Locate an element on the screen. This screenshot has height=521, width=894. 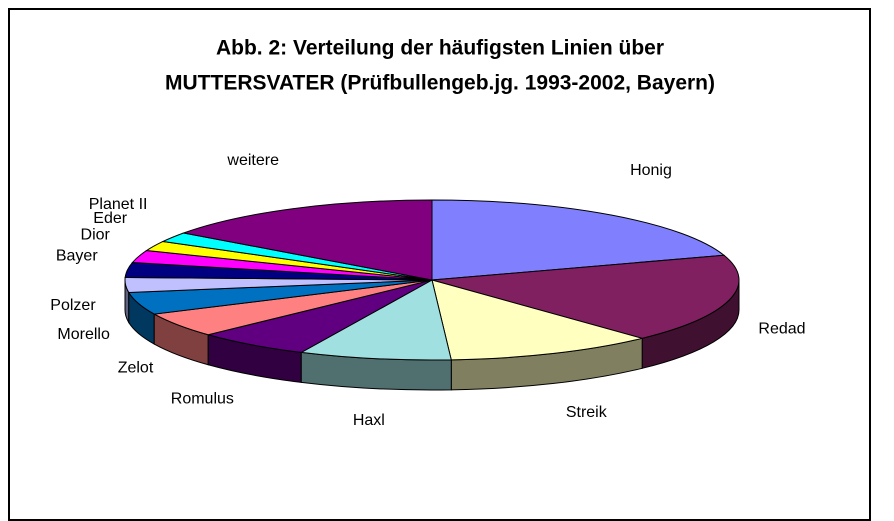
slice-label: Eder is located at coordinates (110, 218).